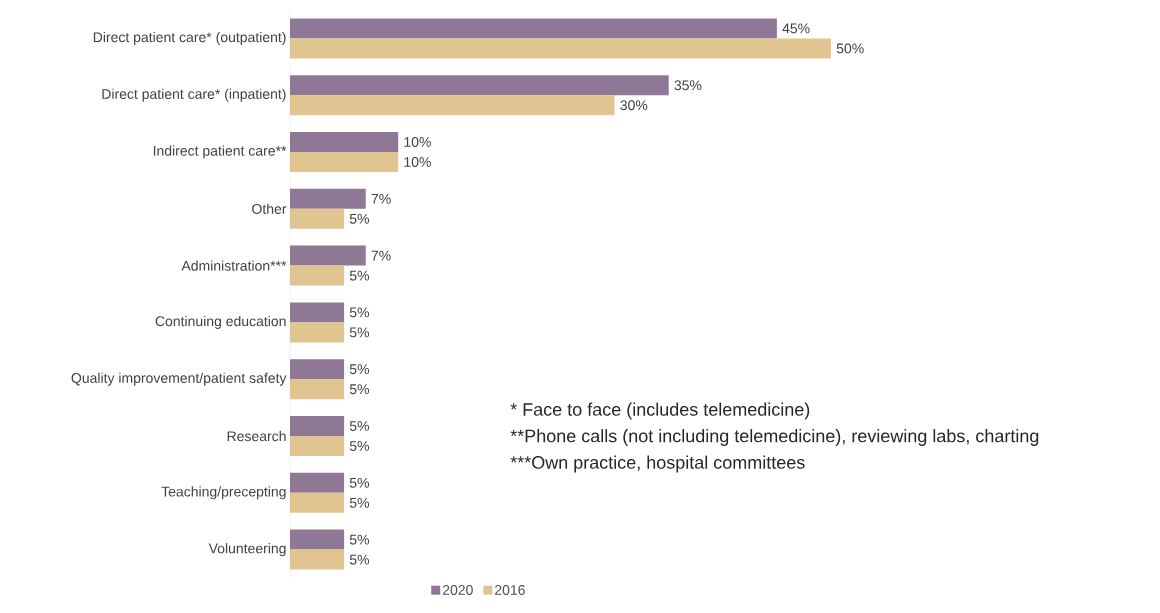 The width and height of the screenshot is (1160, 613). Describe the element at coordinates (657, 464) in the screenshot. I see `annotation: ***Own practice, hospital committees` at that location.